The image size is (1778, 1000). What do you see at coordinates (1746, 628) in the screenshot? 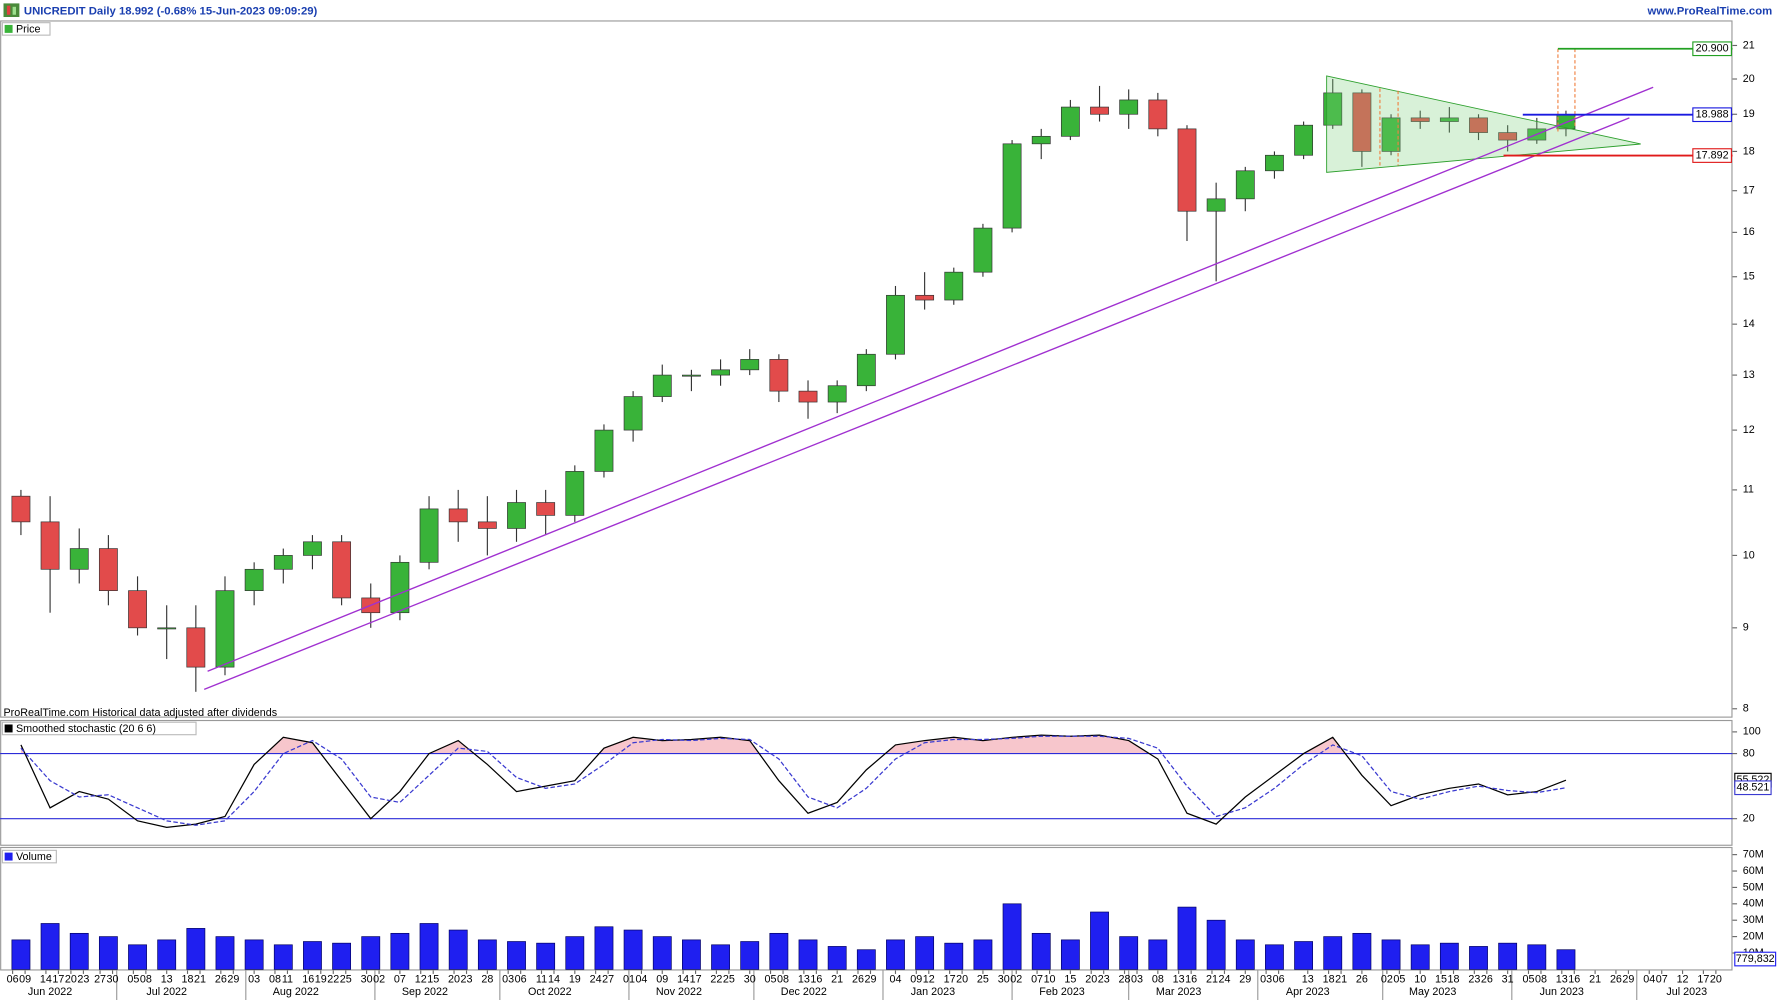
I see `y-tick-label: 9` at bounding box center [1746, 628].